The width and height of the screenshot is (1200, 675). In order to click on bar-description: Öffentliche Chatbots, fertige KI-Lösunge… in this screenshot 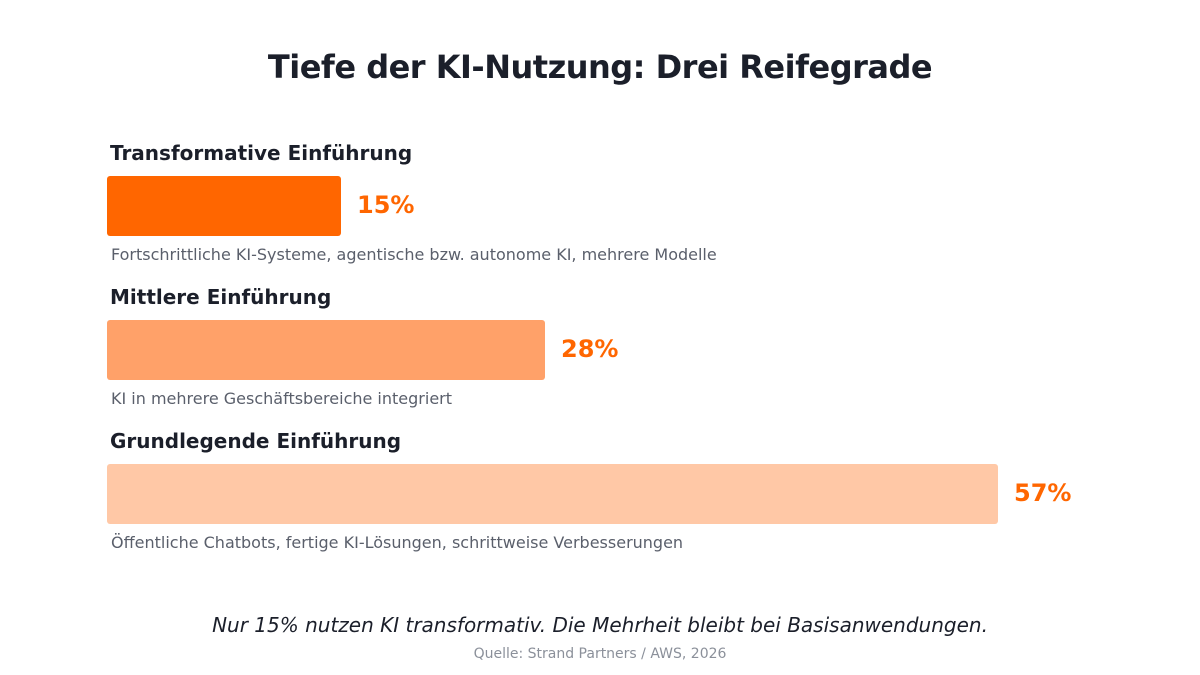, I will do `click(397, 542)`.